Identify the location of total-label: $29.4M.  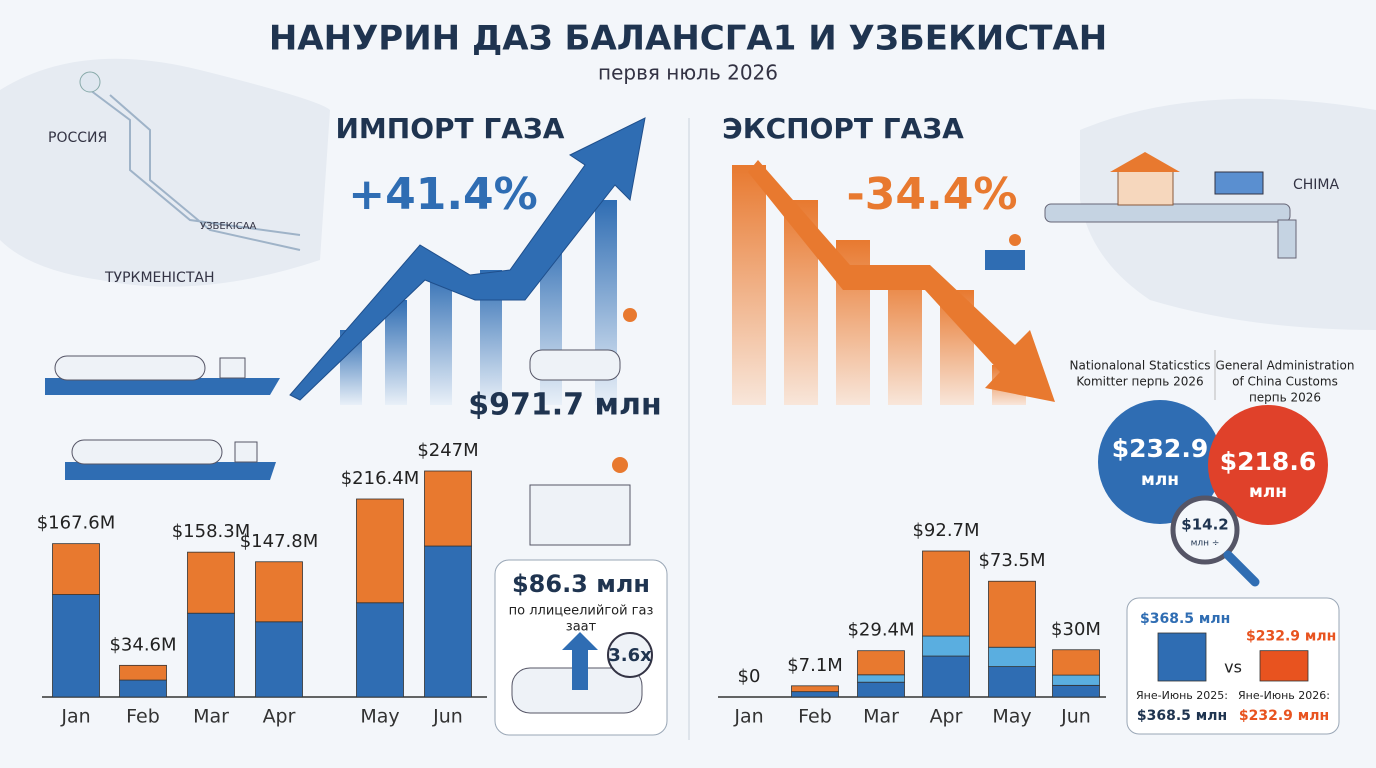
(880, 630).